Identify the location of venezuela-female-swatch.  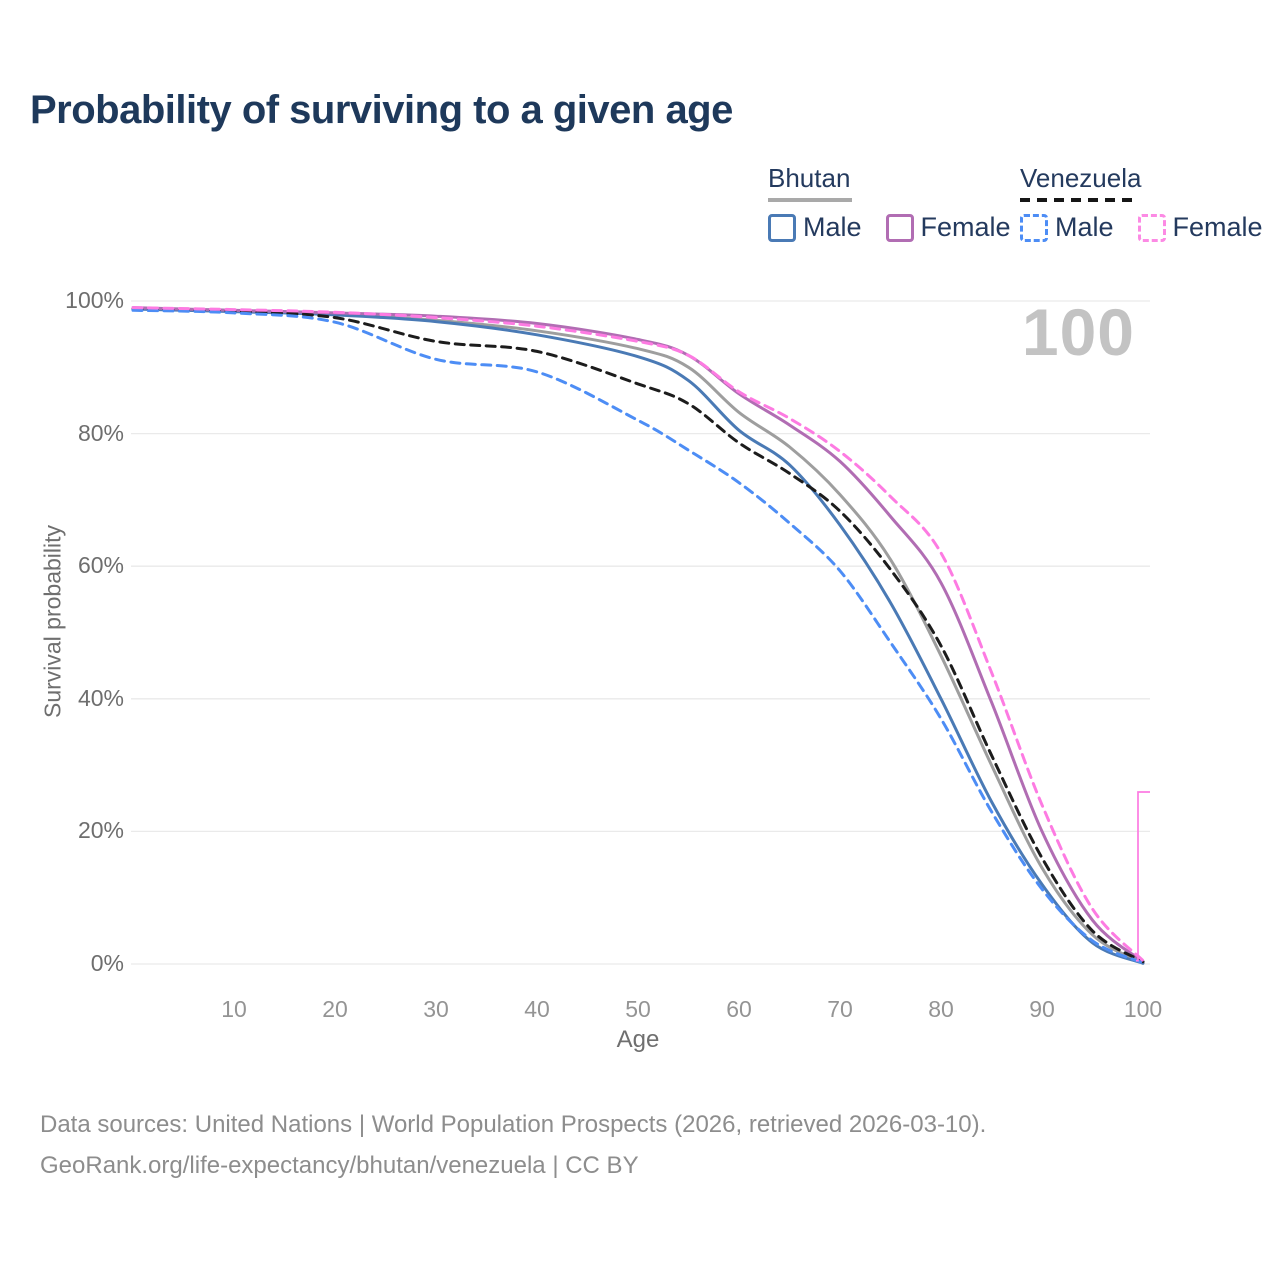
(1151, 227).